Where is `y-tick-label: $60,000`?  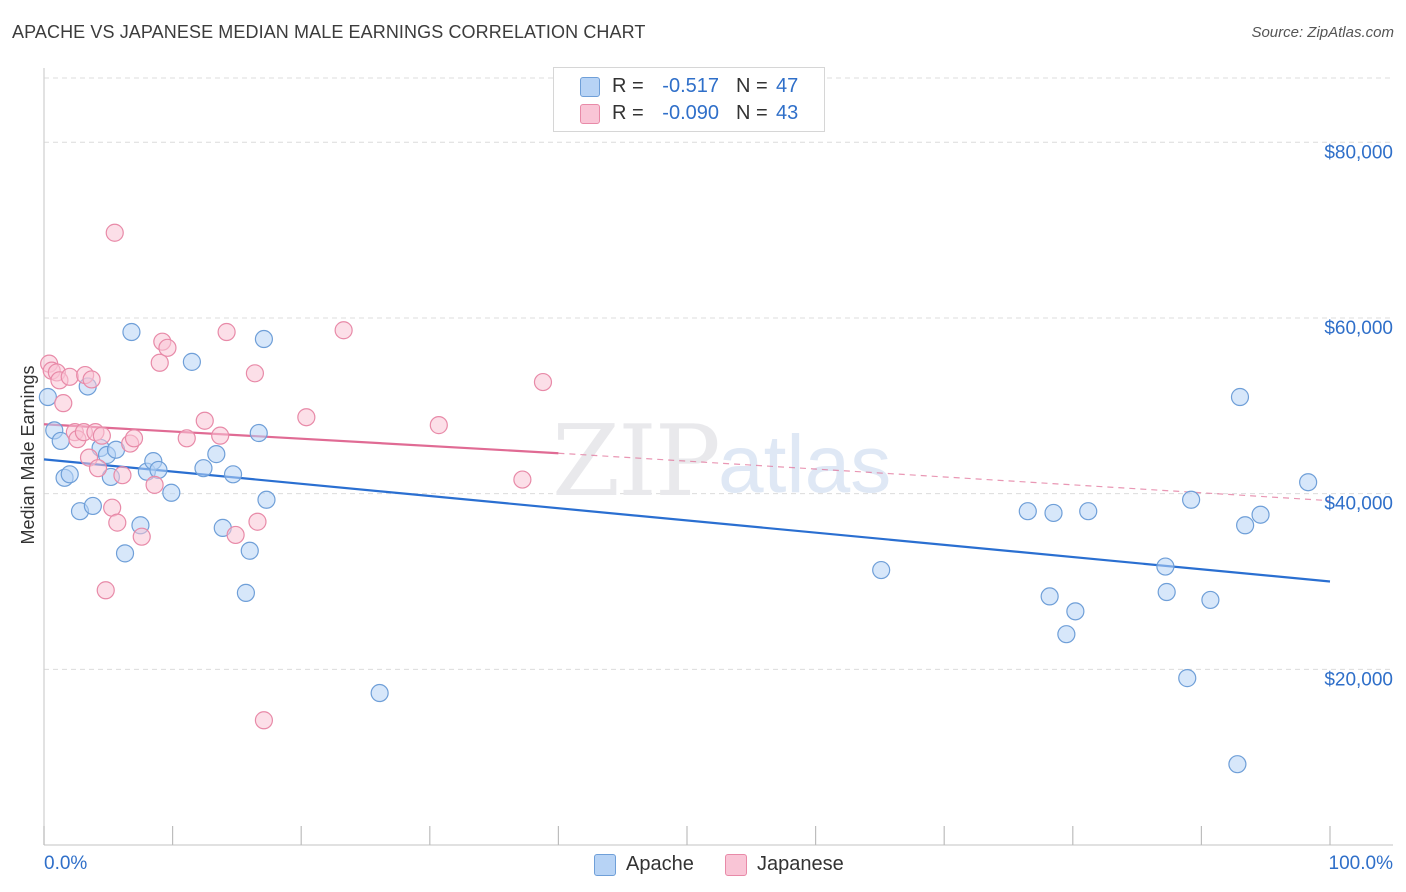 y-tick-label: $60,000 is located at coordinates (1358, 328).